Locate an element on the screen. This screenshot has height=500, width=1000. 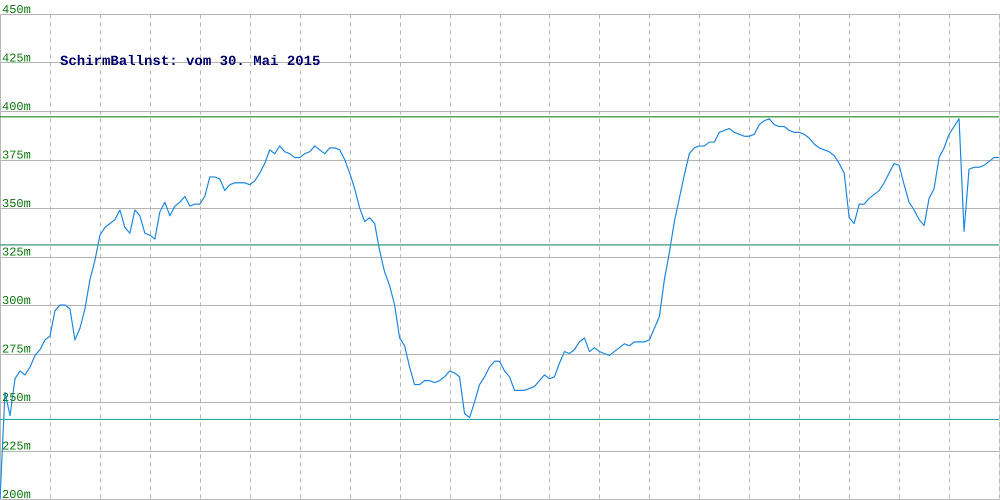
y-tick-label: 400m is located at coordinates (16, 107).